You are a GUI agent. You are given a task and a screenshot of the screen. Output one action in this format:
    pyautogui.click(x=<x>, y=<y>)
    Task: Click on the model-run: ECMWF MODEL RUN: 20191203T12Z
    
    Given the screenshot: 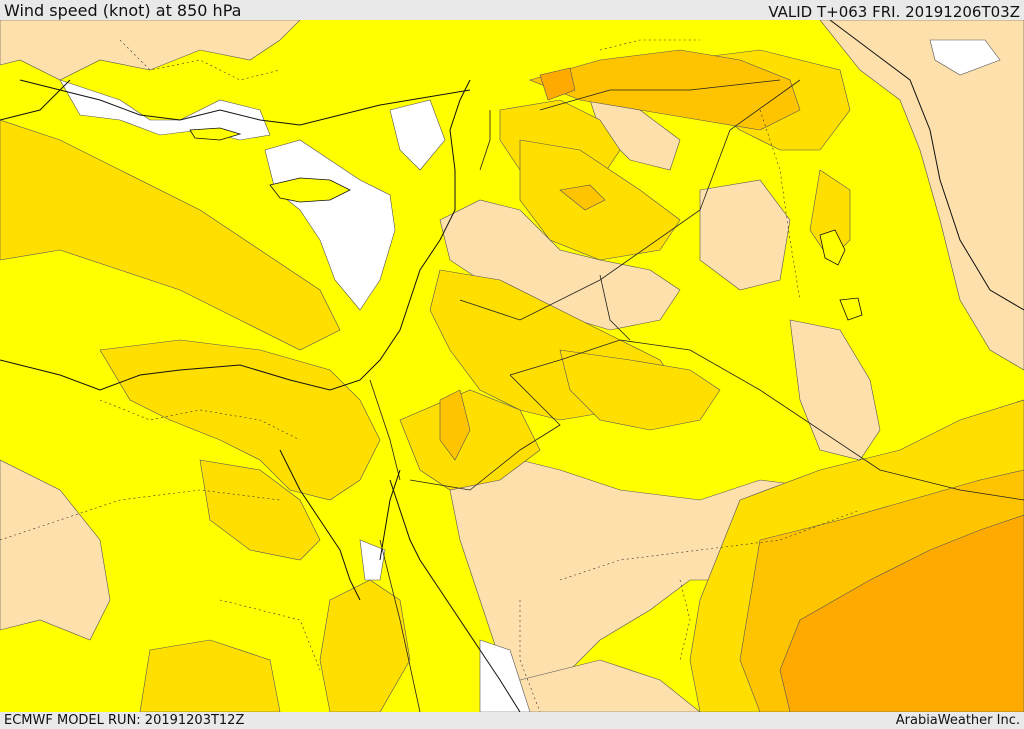 What is the action you would take?
    pyautogui.click(x=124, y=720)
    